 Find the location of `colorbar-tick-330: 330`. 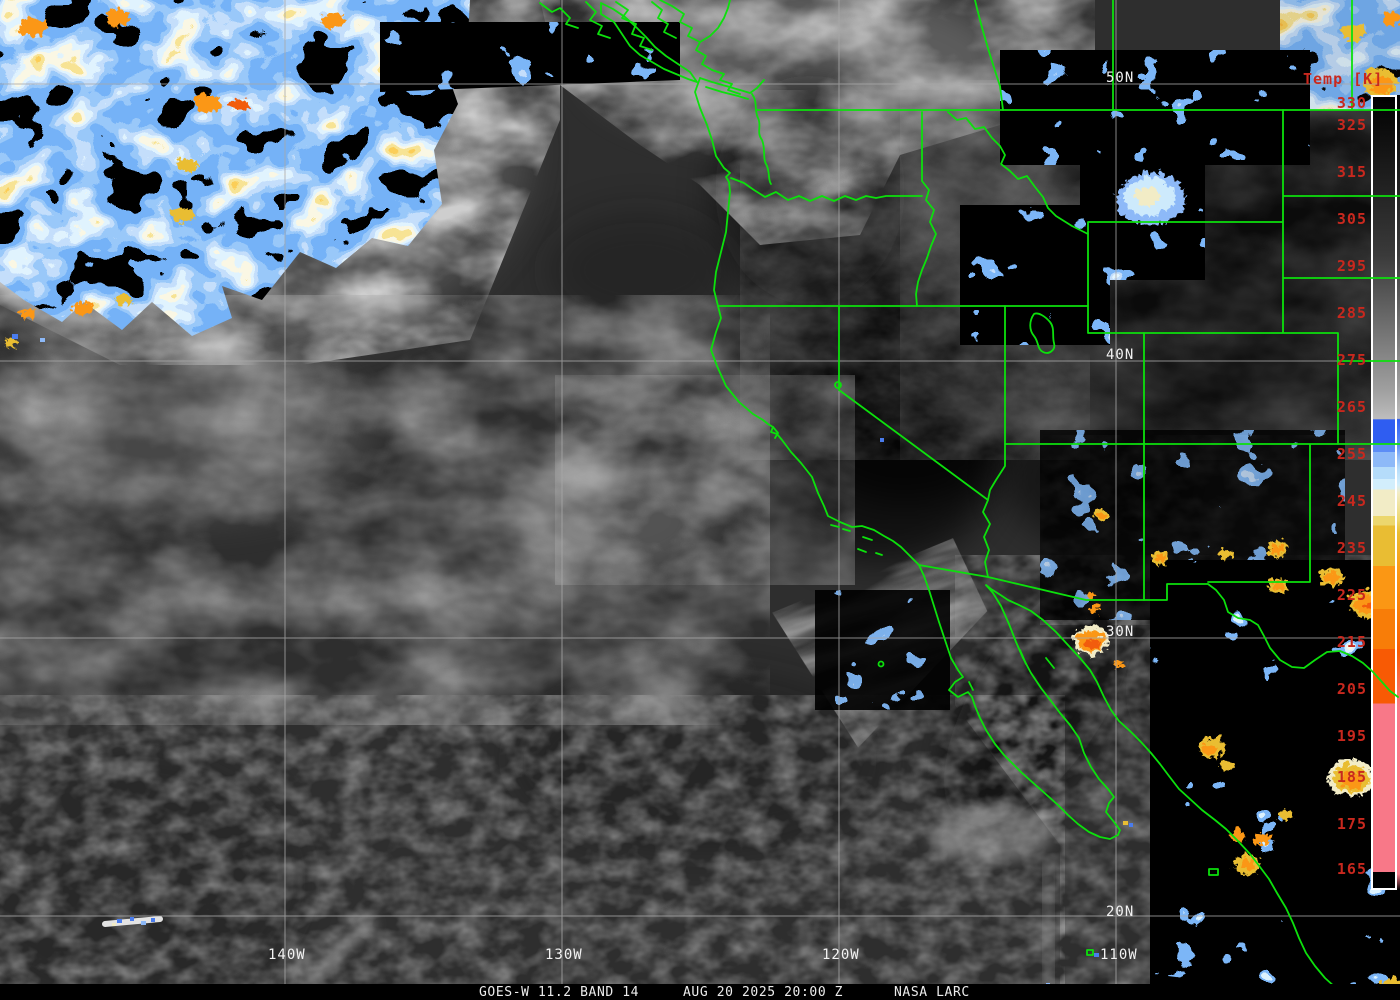

colorbar-tick-330: 330 is located at coordinates (1351, 103).